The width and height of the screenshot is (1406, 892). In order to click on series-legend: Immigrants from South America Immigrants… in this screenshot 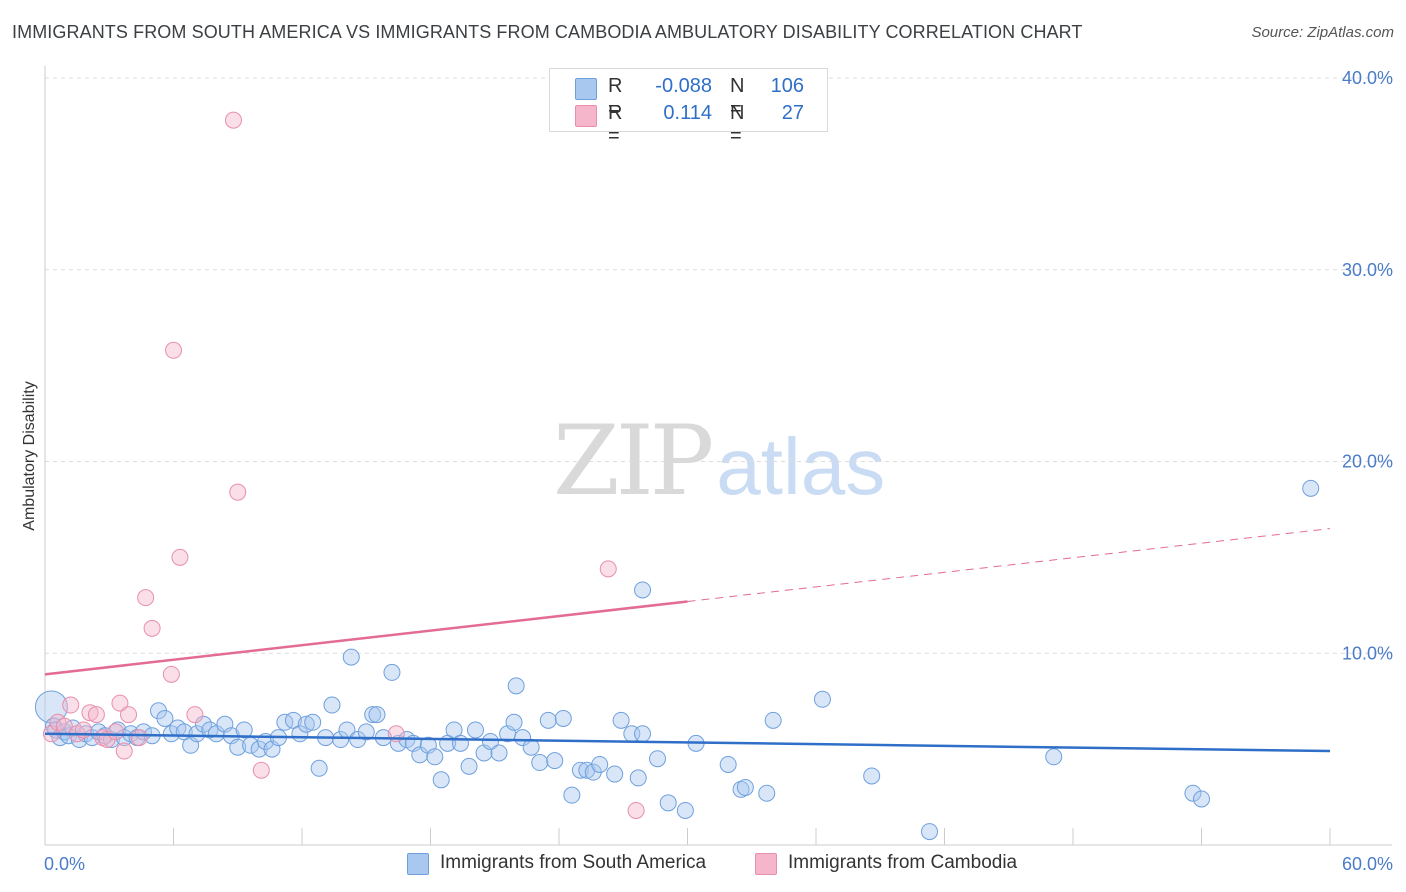, I will do `click(703, 865)`.